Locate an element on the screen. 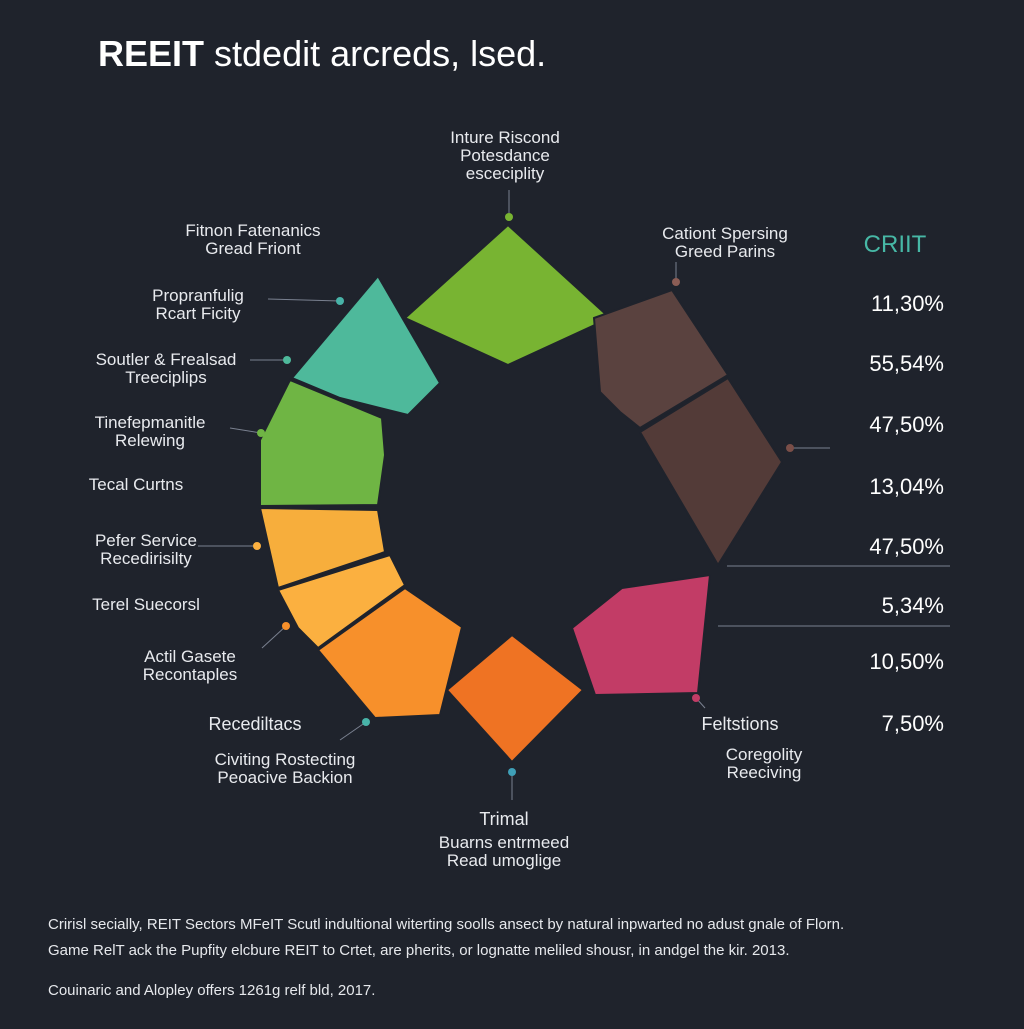 Image resolution: width=1024 pixels, height=1029 pixels. chart-title-bold: REEIT is located at coordinates (151, 53).